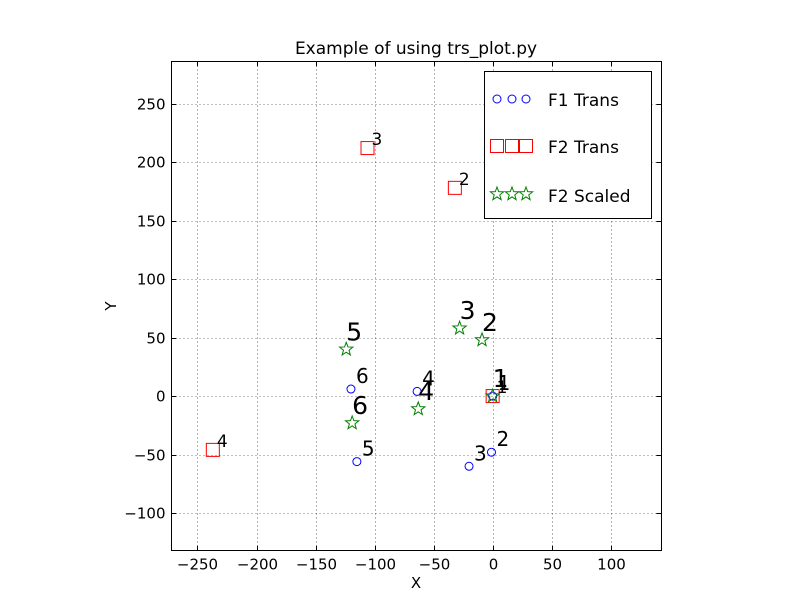  What do you see at coordinates (362, 376) in the screenshot?
I see `point-label-circle-6: 6` at bounding box center [362, 376].